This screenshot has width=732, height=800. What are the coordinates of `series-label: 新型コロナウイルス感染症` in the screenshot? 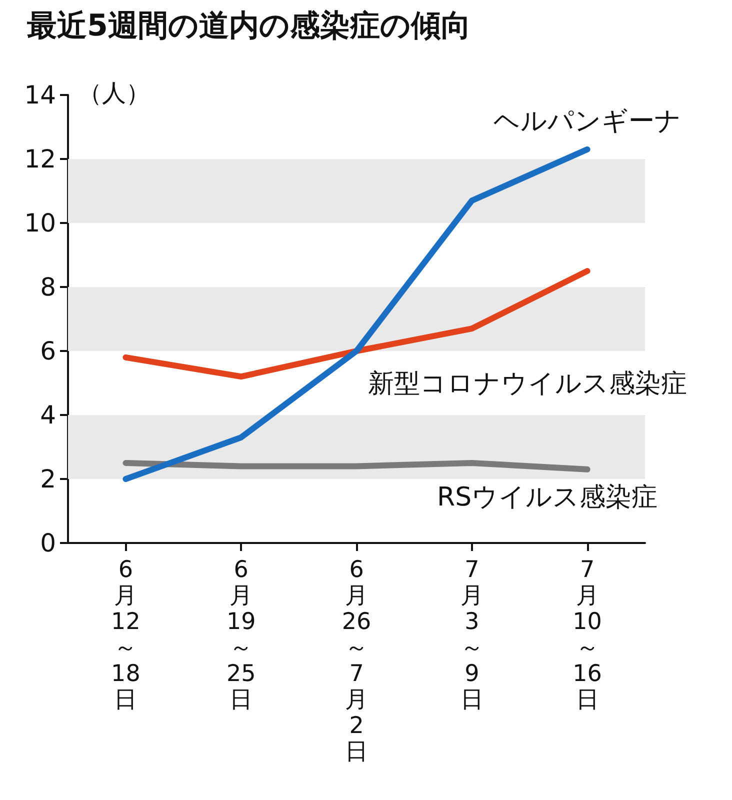 It's located at (527, 384).